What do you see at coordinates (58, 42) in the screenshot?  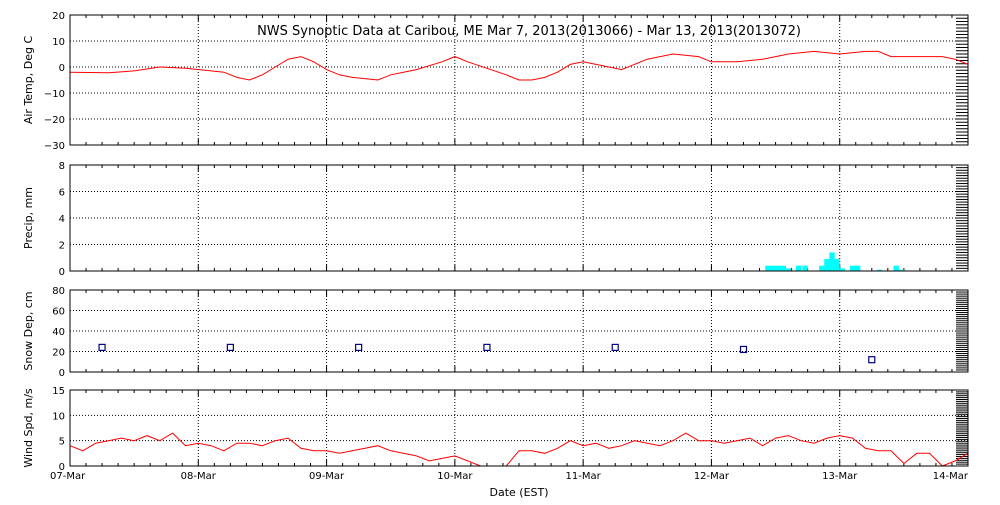 I see `temp-y-tick-label: 10` at bounding box center [58, 42].